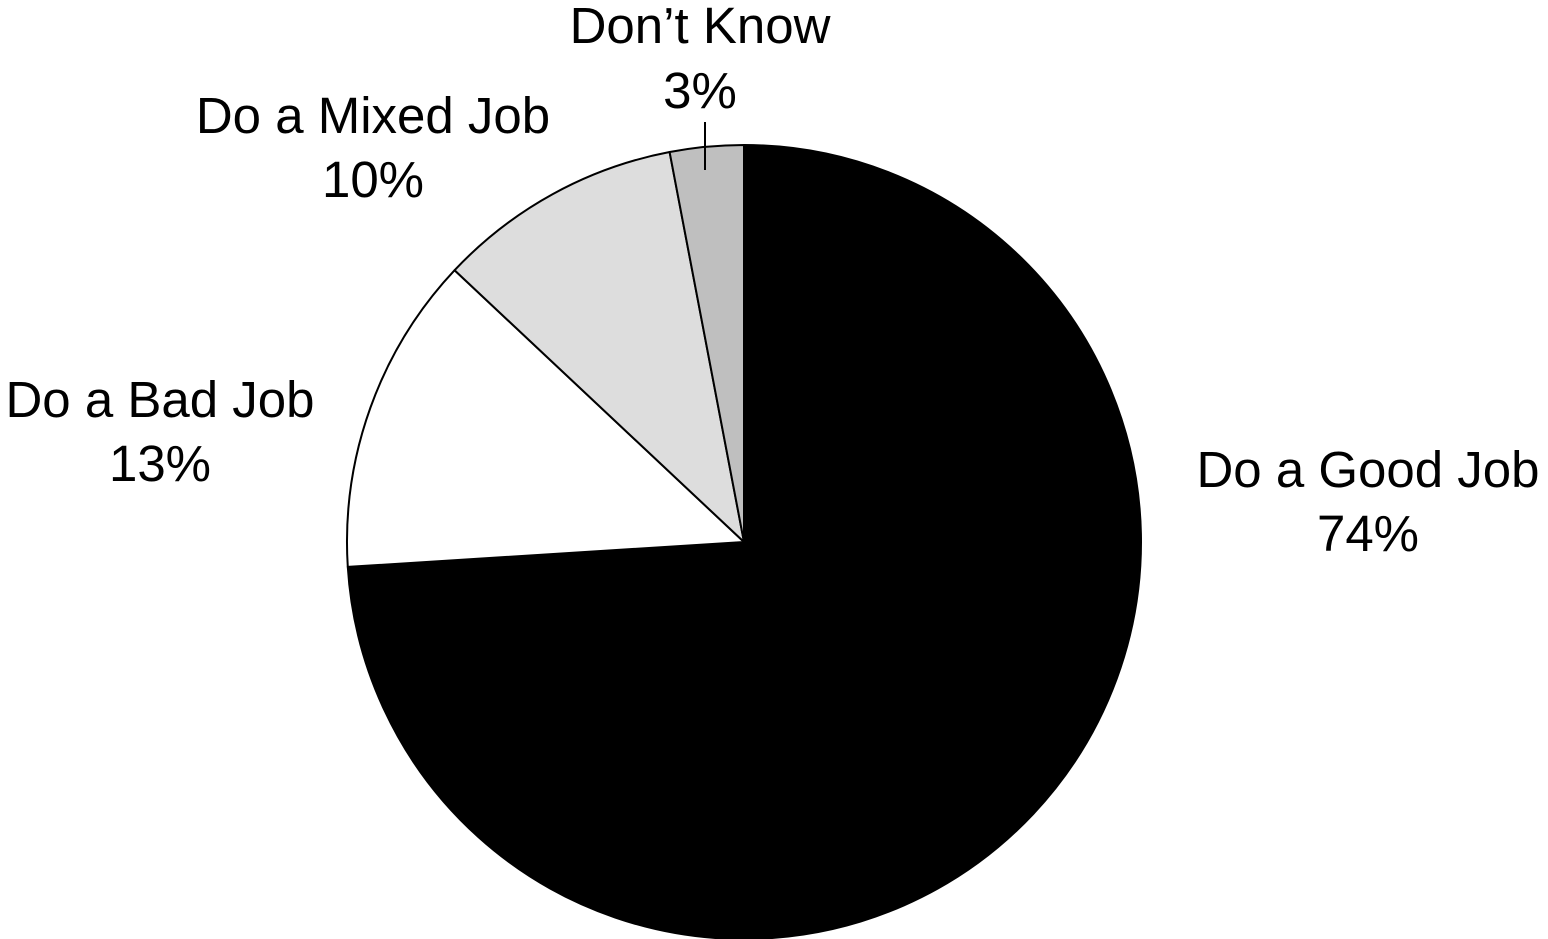 This screenshot has width=1548, height=939. Describe the element at coordinates (599, 347) in the screenshot. I see `pie-slice-do-a-mixed-job` at that location.